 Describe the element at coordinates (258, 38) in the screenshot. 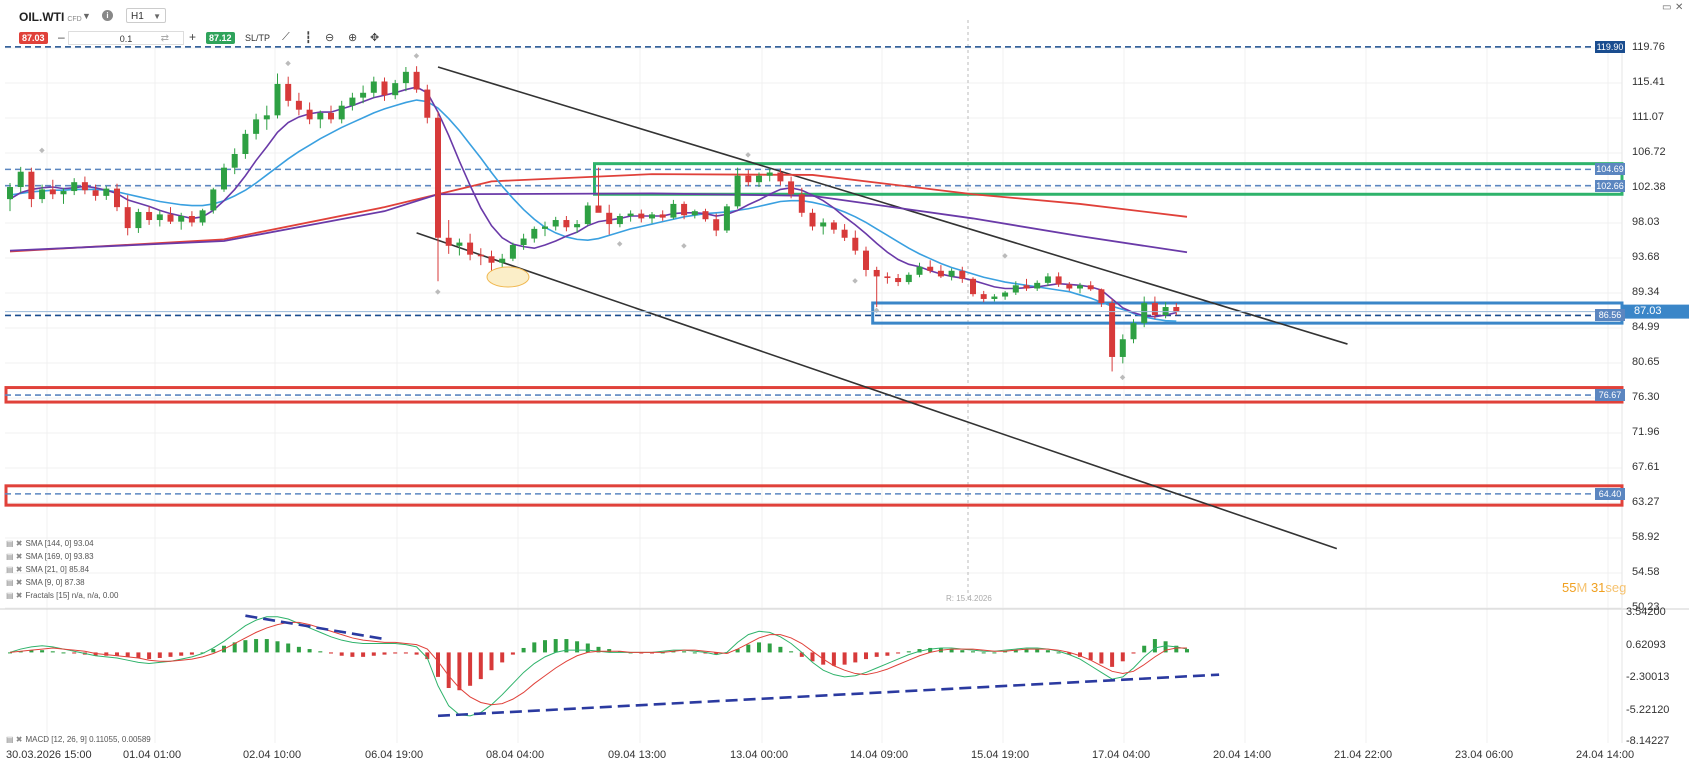

I see `sltp-button: SL/TP` at that location.